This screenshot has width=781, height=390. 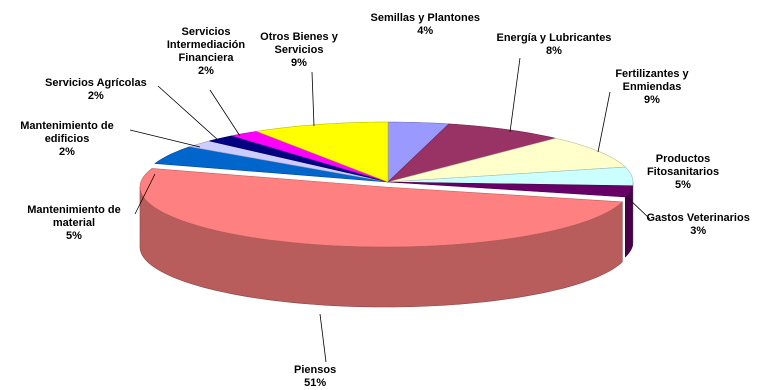 What do you see at coordinates (299, 63) in the screenshot?
I see `slice-label-value-10: 9%` at bounding box center [299, 63].